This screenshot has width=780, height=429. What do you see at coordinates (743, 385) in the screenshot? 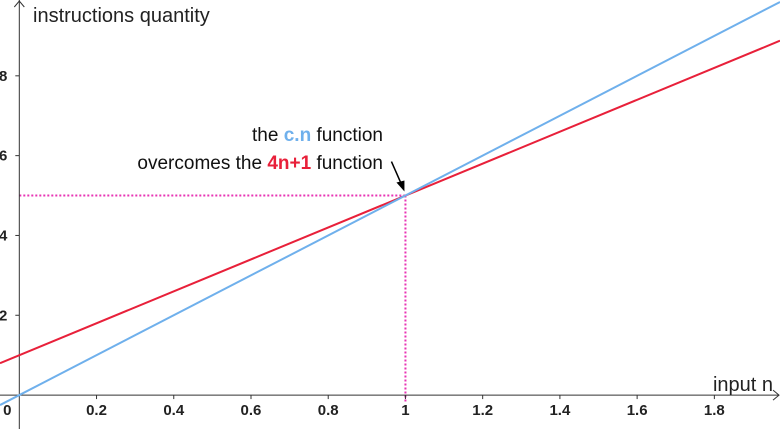
I see `x-axis-label: input n` at bounding box center [743, 385].